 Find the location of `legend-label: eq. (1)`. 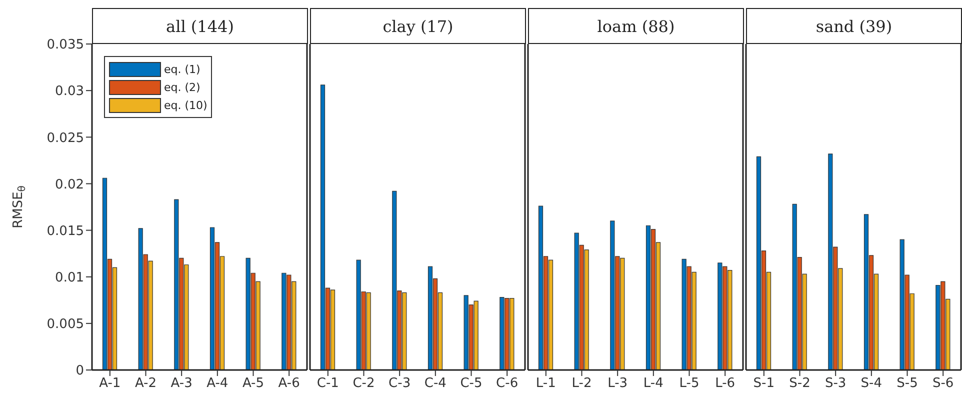

legend-label: eq. (1) is located at coordinates (182, 69).